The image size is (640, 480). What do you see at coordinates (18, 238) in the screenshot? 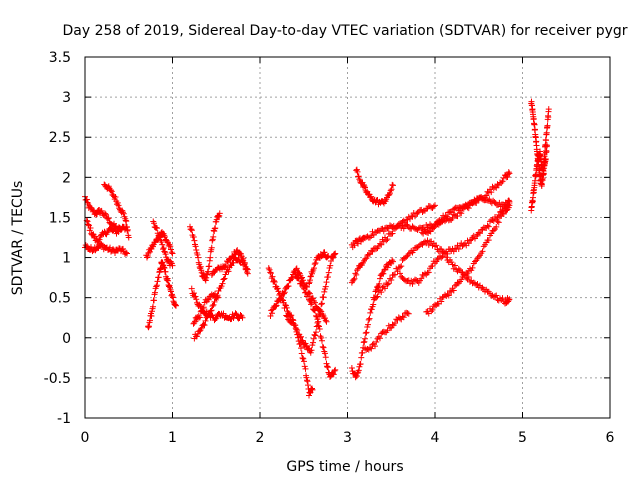
I see `y-axis-label: SDTVAR / TECUs` at bounding box center [18, 238].